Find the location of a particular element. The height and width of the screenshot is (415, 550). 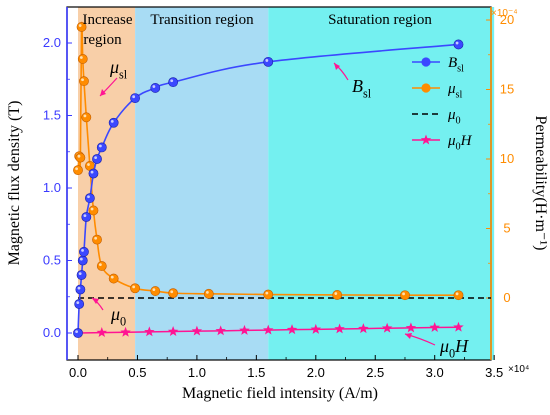

legend-item-3-label: μ0H is located at coordinates (460, 143).